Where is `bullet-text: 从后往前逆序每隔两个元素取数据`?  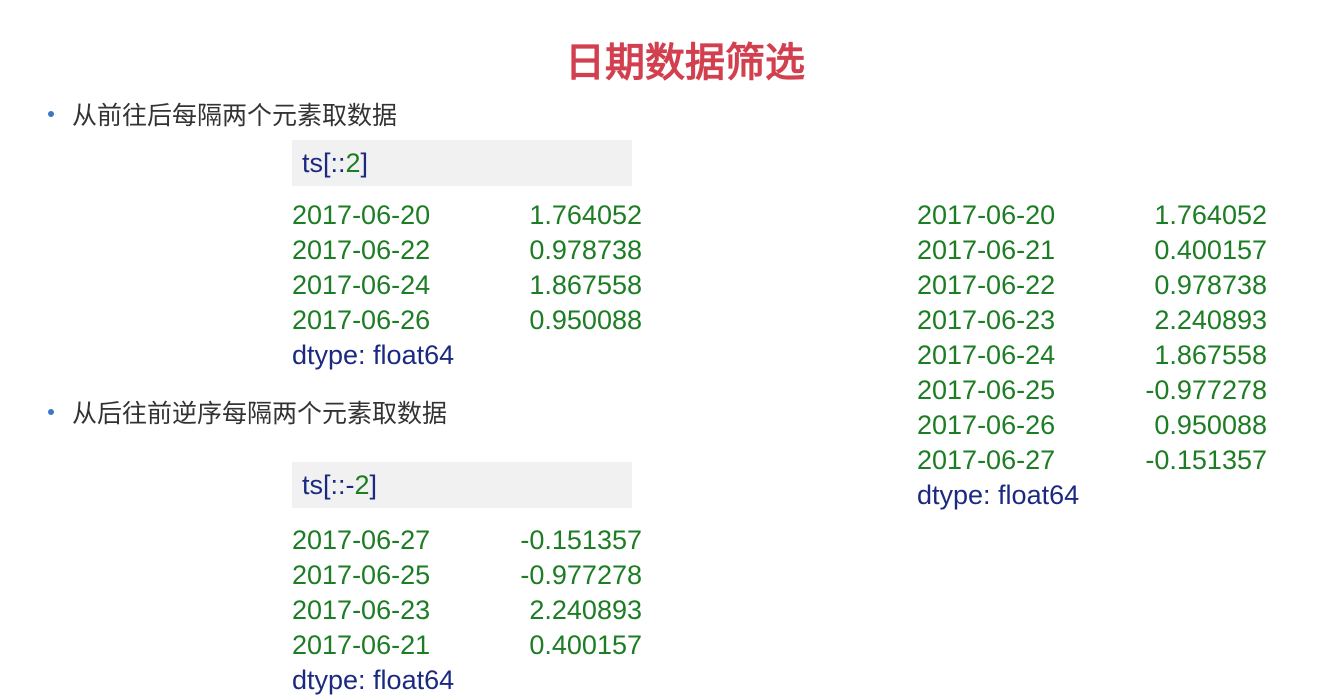
bullet-text: 从后往前逆序每隔两个元素取数据 is located at coordinates (260, 413).